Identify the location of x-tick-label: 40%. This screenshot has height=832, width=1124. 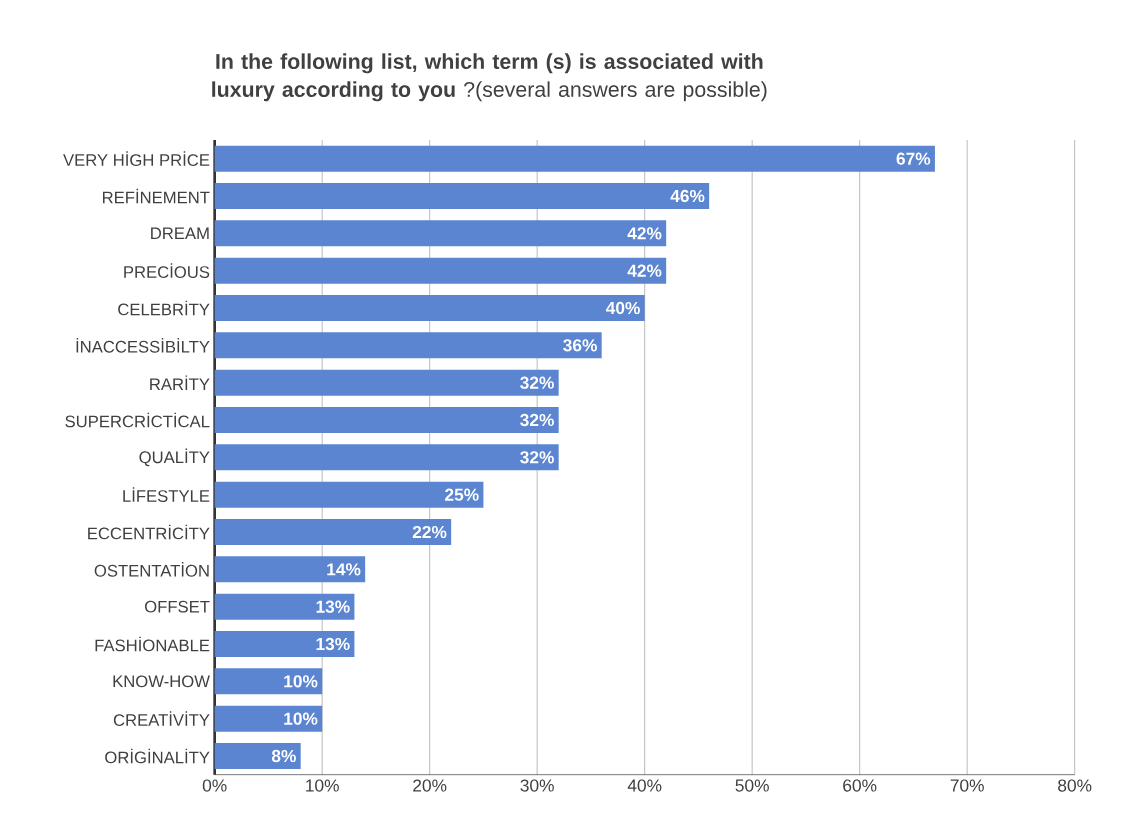
(644, 785).